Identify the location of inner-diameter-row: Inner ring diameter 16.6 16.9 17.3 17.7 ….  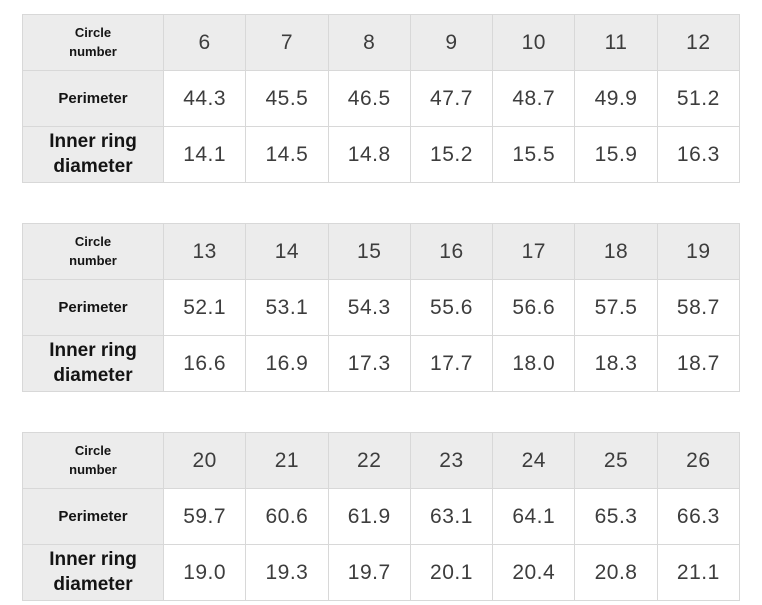
(381, 363).